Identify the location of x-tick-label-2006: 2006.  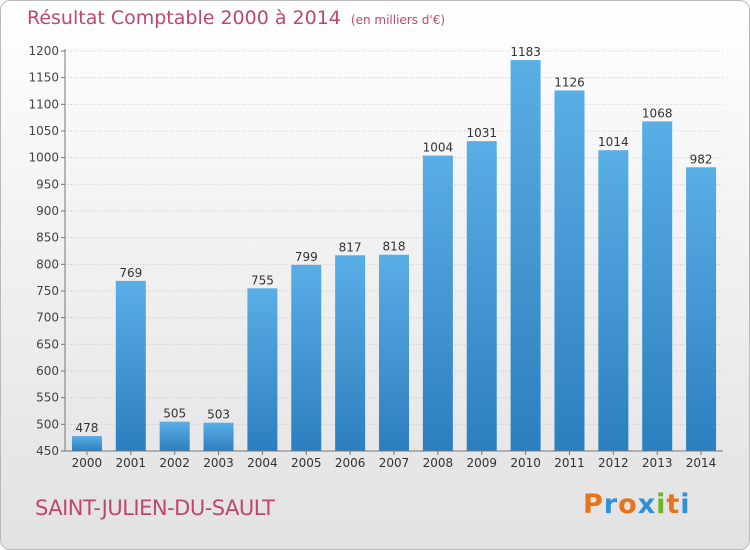
(350, 463).